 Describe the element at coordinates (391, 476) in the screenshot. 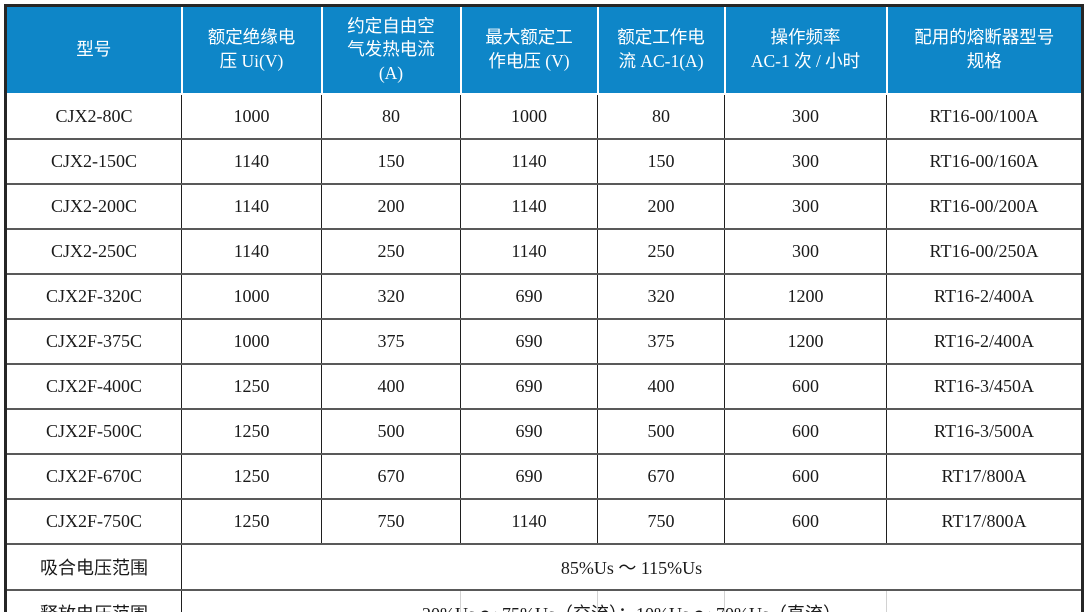

I see `cell-thermal-current: 670` at that location.